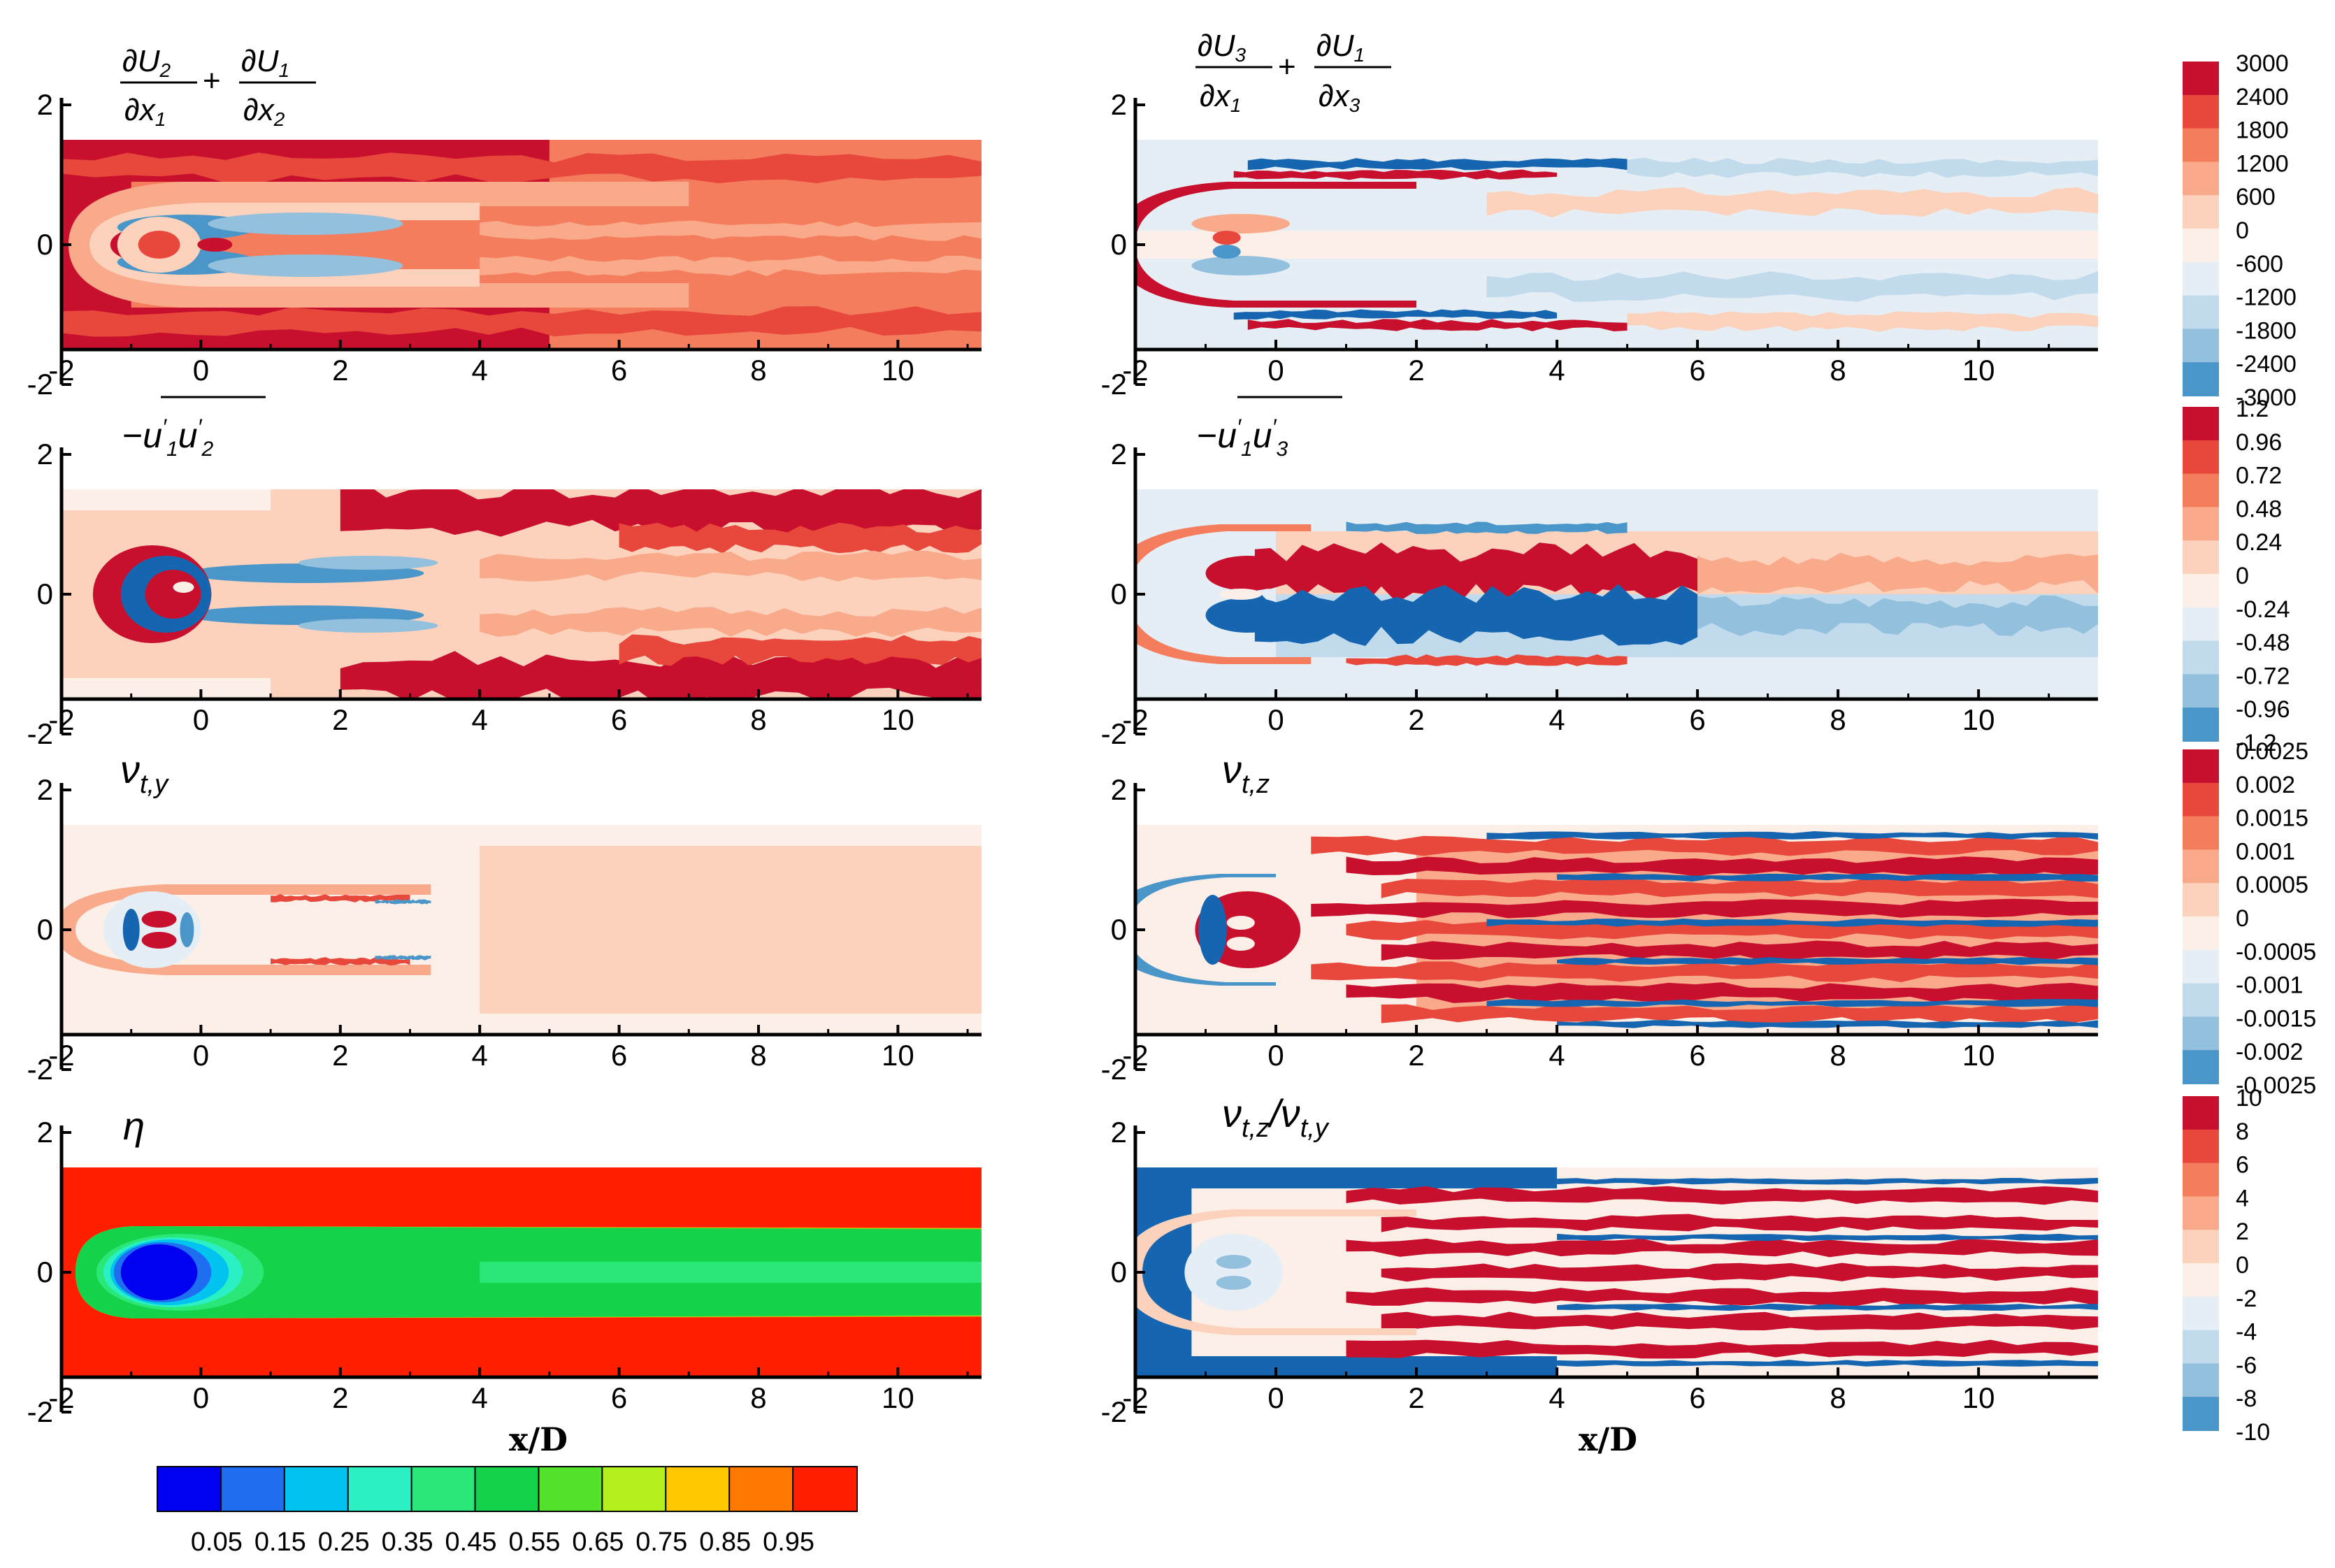  Describe the element at coordinates (344, 1542) in the screenshot. I see `eta-colorbar-label: 0.25` at that location.